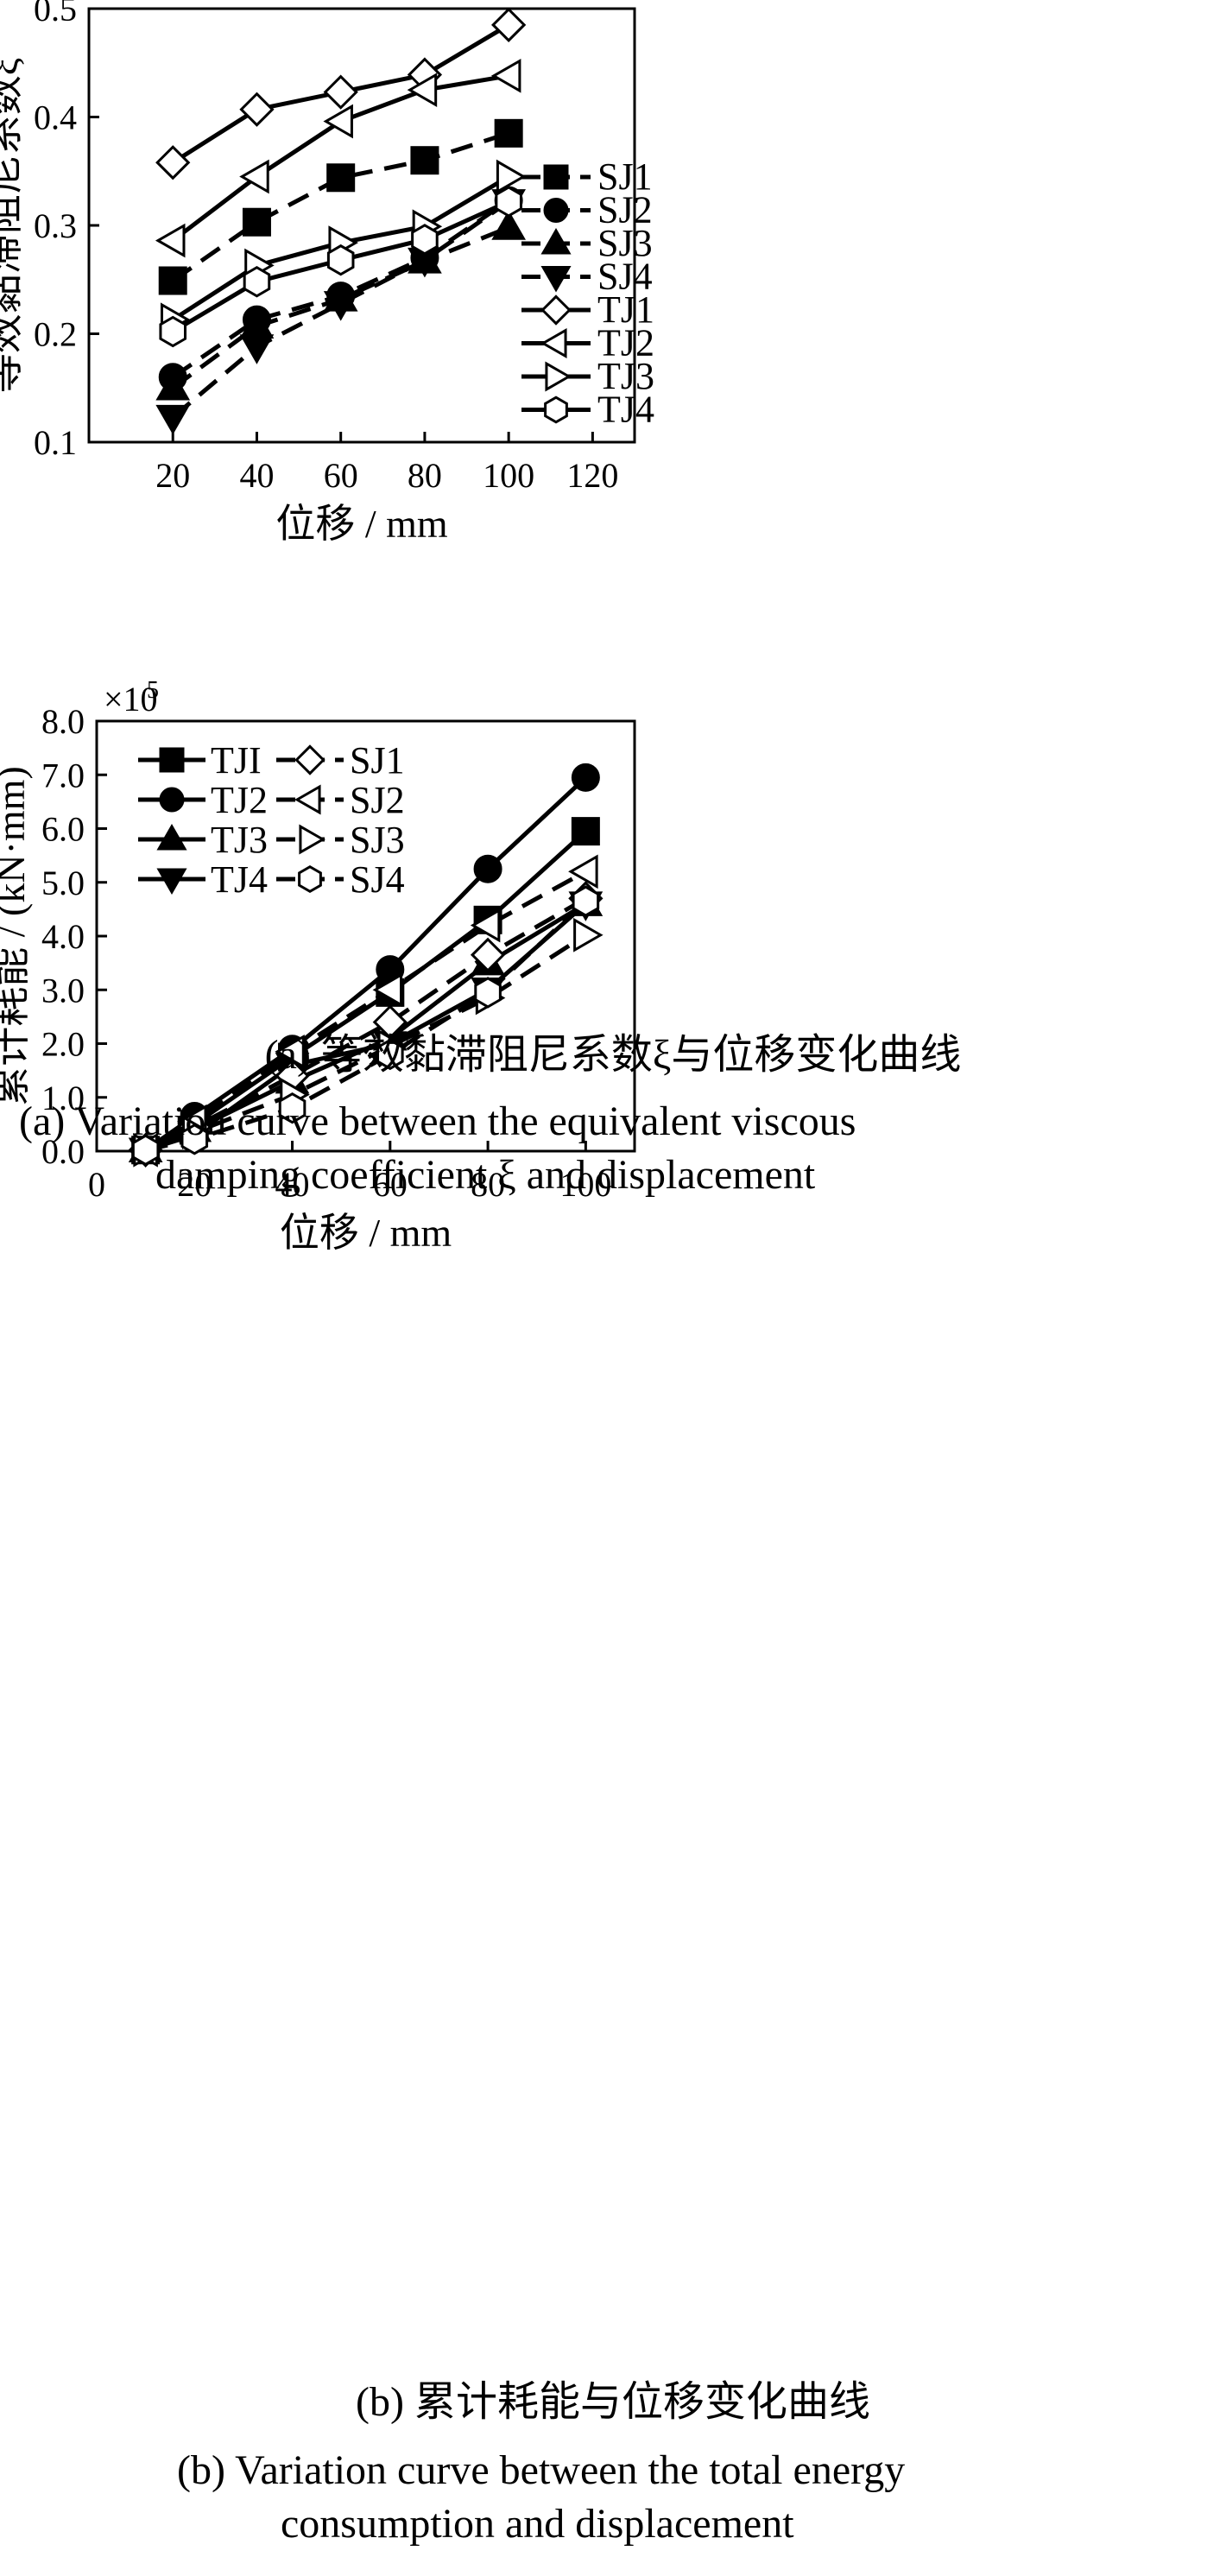 This screenshot has width=1226, height=2576. What do you see at coordinates (194, 1184) in the screenshot?
I see `chart-b-x-tick-label: 20` at bounding box center [194, 1184].